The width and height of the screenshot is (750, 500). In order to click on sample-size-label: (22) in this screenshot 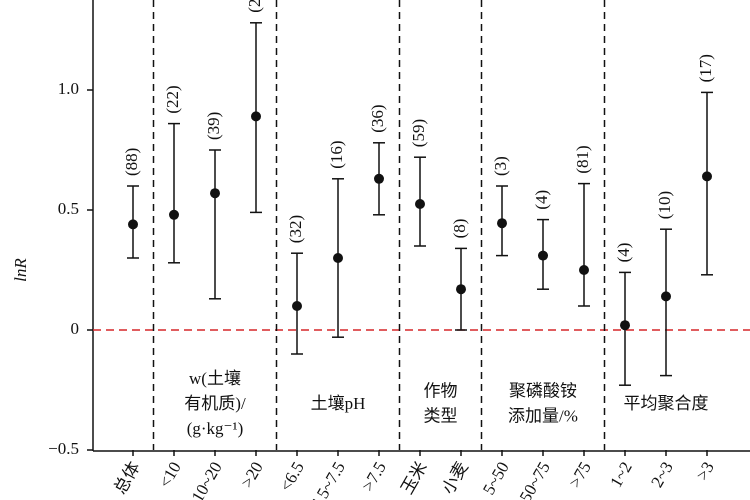, I will do `click(172, 99)`.